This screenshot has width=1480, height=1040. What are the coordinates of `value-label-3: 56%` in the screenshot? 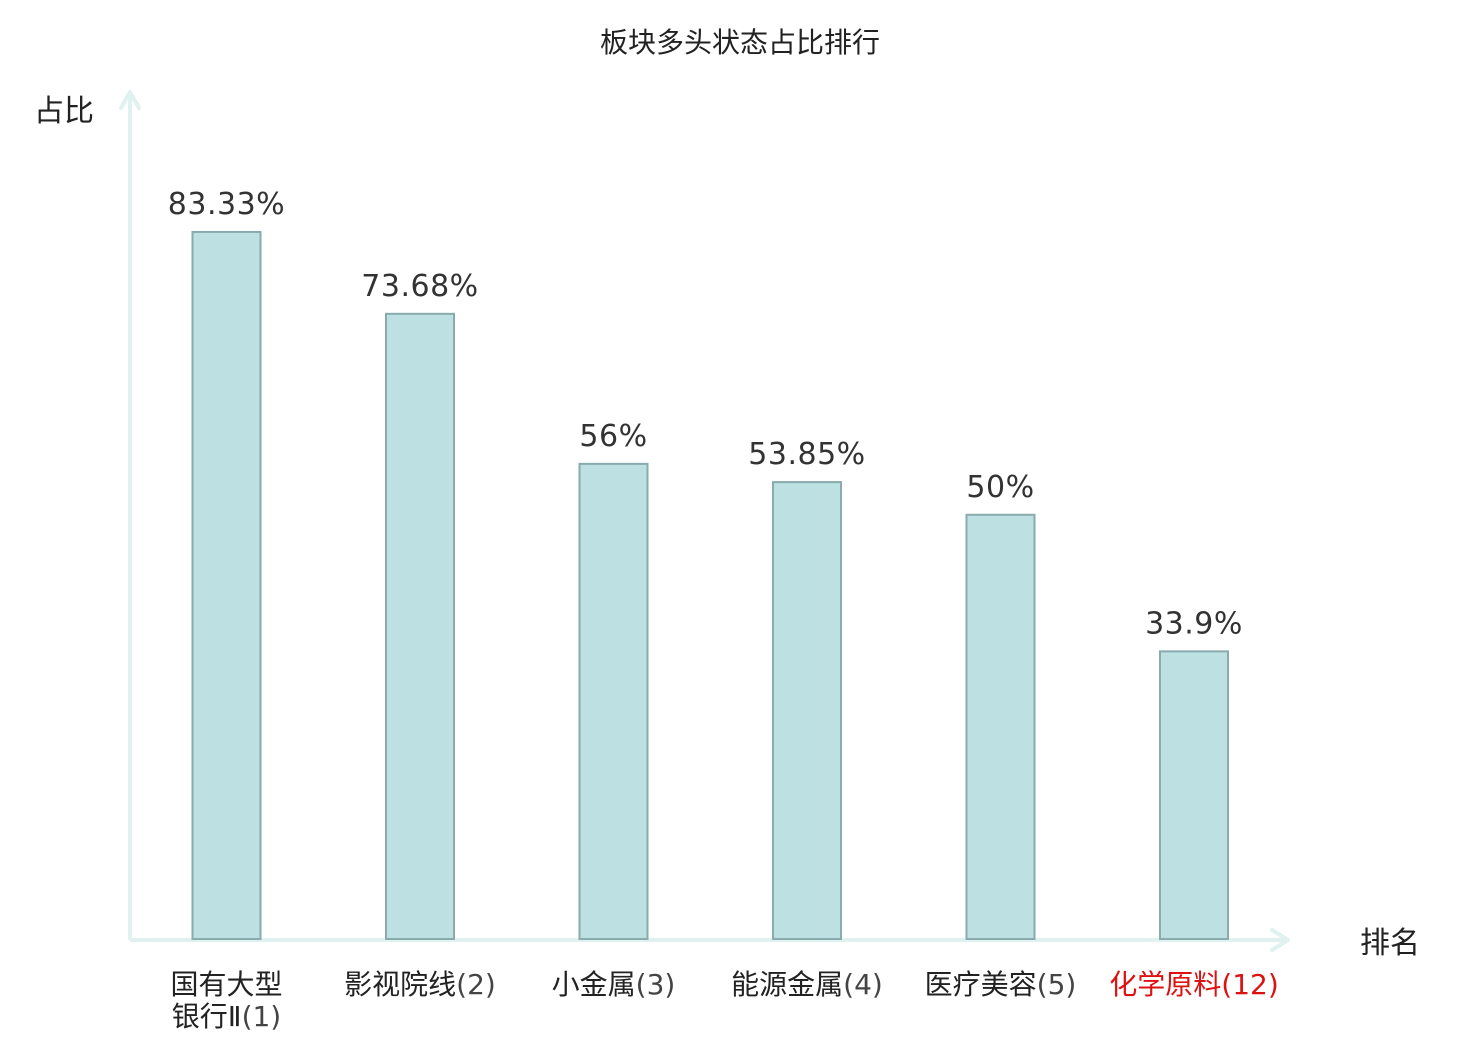 It's located at (613, 436).